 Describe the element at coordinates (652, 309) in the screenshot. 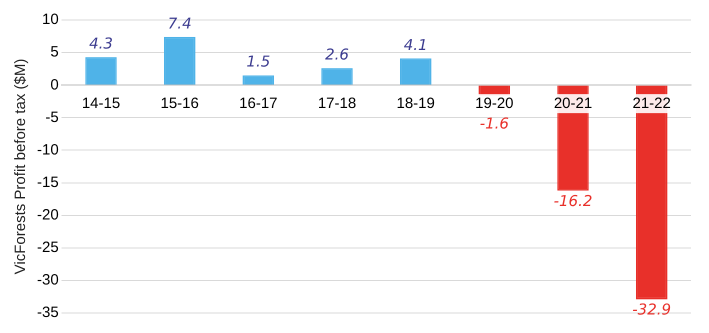

I see `data-label: -32.9` at that location.